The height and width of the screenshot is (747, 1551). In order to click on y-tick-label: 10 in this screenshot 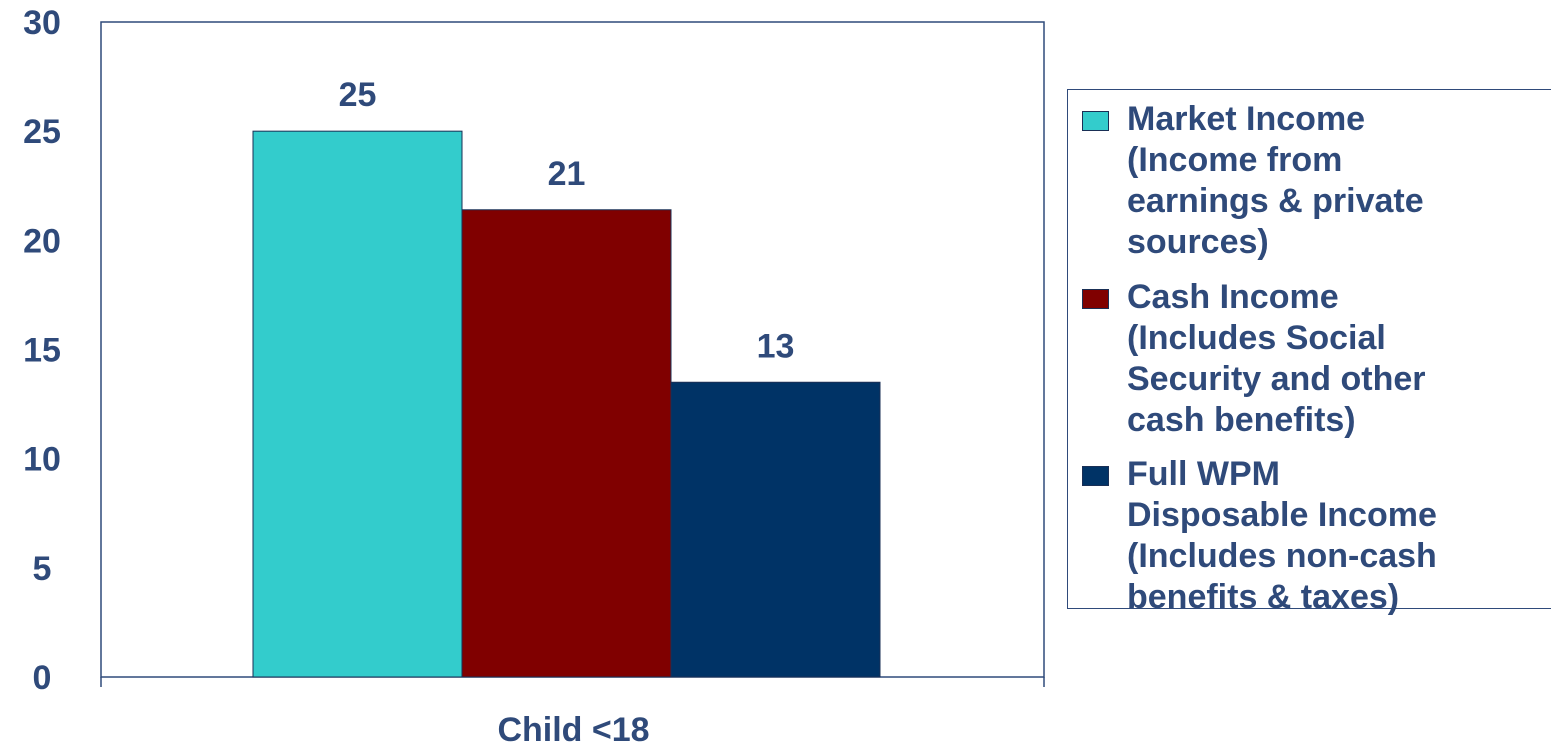, I will do `click(42, 460)`.